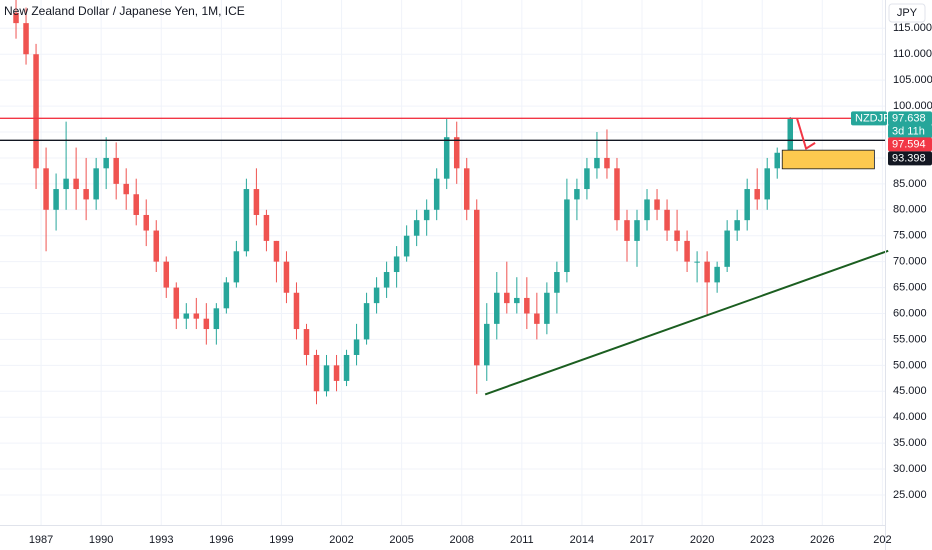  Describe the element at coordinates (281, 540) in the screenshot. I see `x-tick-label: 1999` at that location.